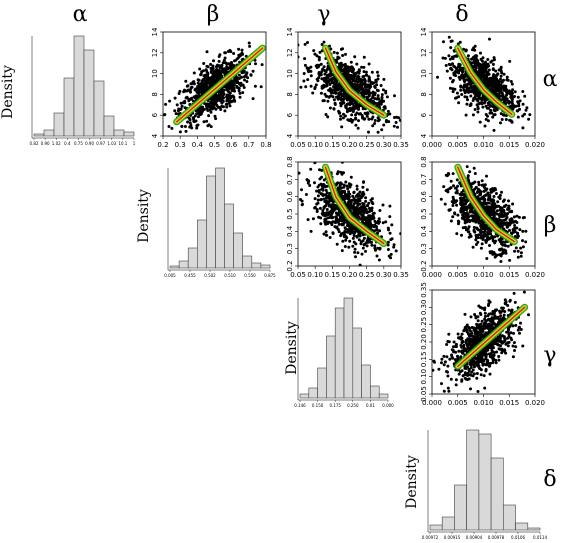 The image size is (564, 543). I want to click on x-tick-label: 0.10, so click(315, 145).